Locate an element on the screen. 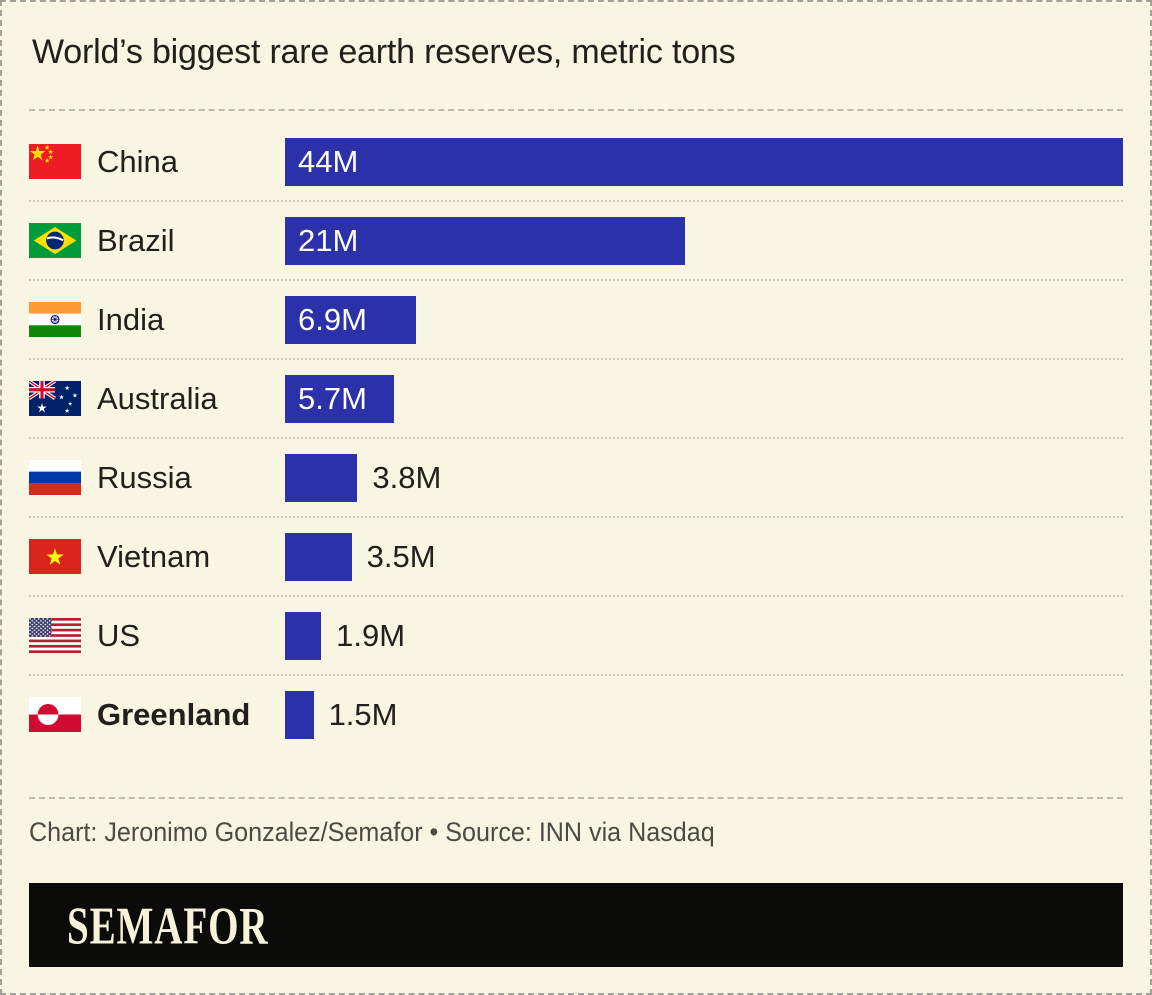 The height and width of the screenshot is (995, 1152). australia-flag-icon is located at coordinates (55, 398).